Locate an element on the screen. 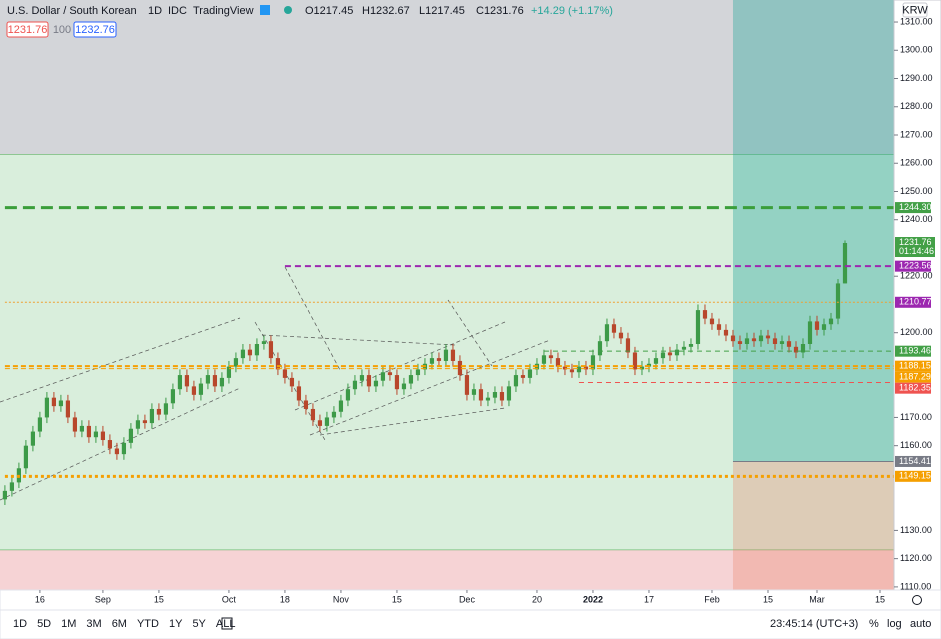 The height and width of the screenshot is (639, 941). currency: KRW is located at coordinates (915, 10).